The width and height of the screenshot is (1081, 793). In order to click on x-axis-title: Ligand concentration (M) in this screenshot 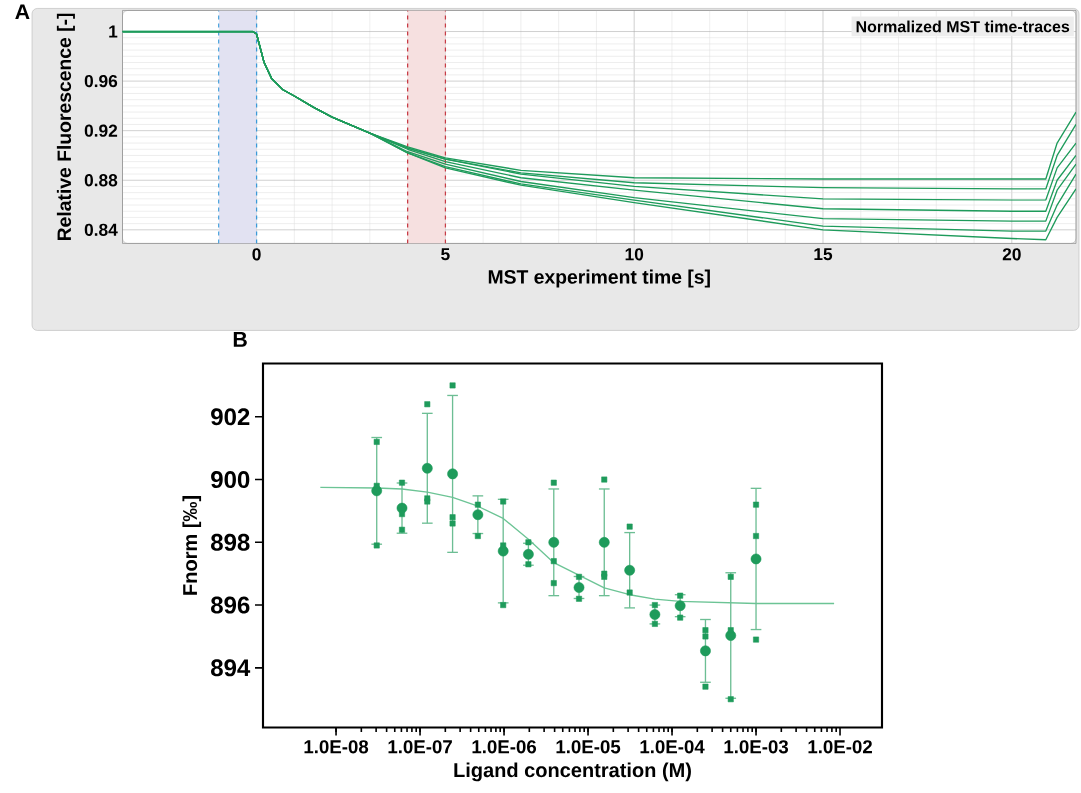, I will do `click(572, 772)`.